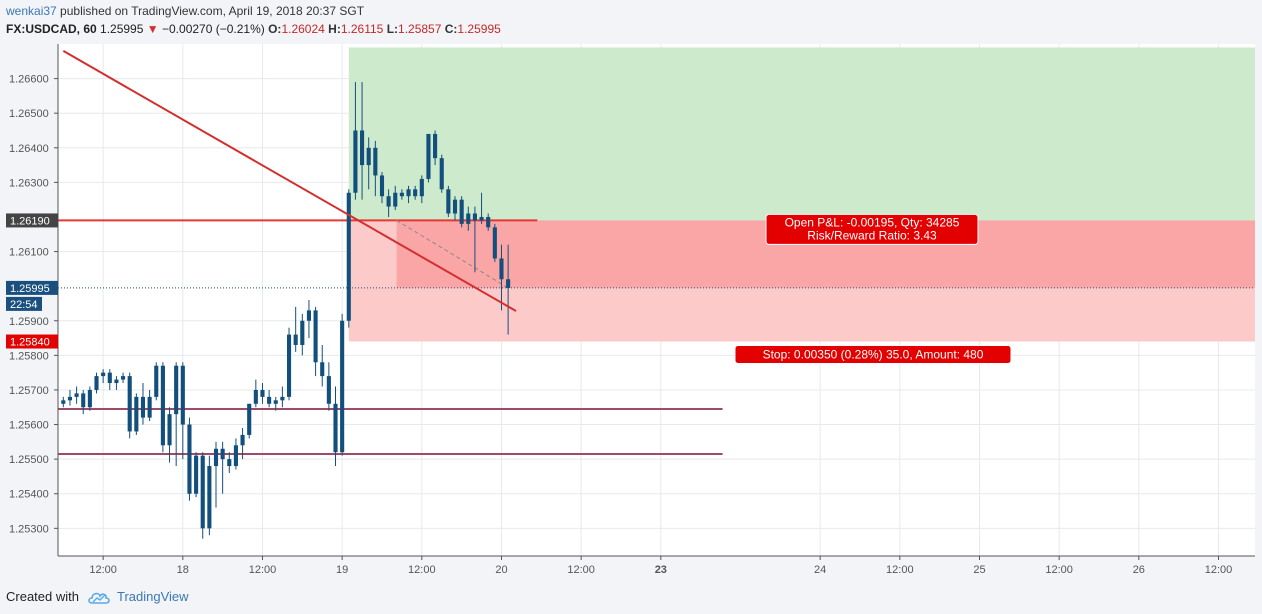  What do you see at coordinates (29, 80) in the screenshot?
I see `y-tick-label: 1.26600` at bounding box center [29, 80].